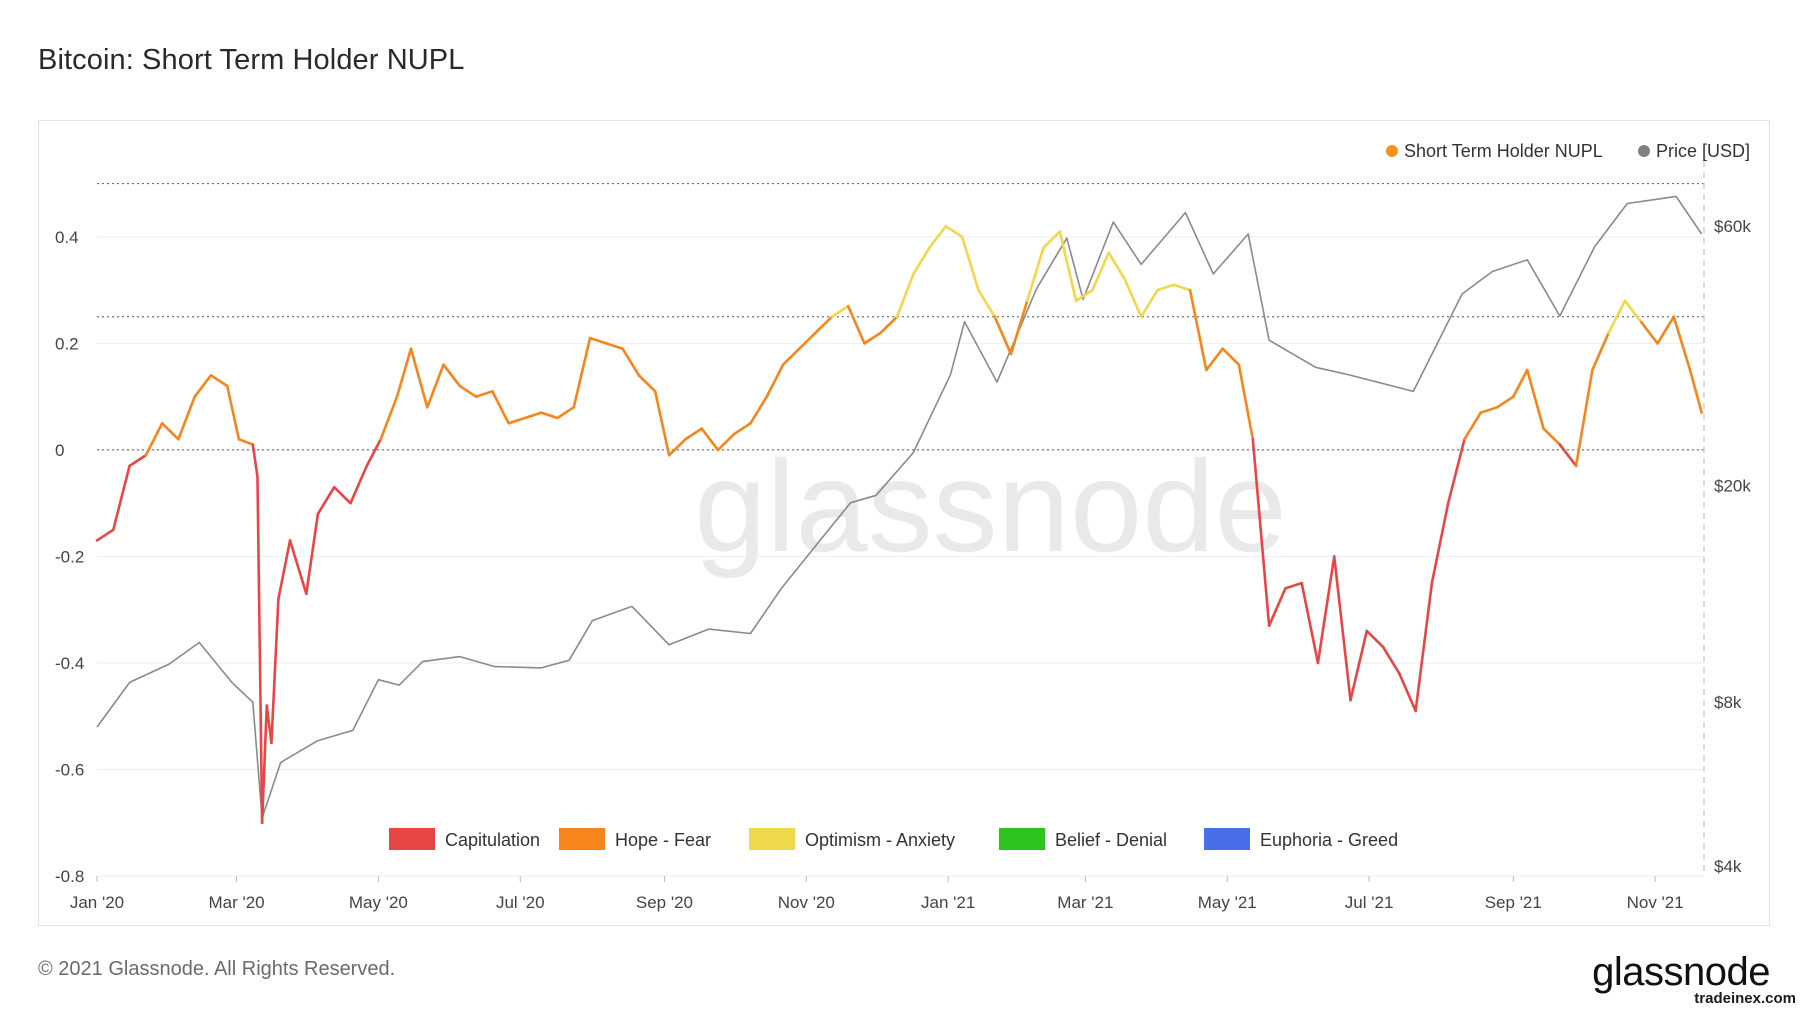 The width and height of the screenshot is (1800, 1013). I want to click on x-tick-label: Jan '21, so click(948, 902).